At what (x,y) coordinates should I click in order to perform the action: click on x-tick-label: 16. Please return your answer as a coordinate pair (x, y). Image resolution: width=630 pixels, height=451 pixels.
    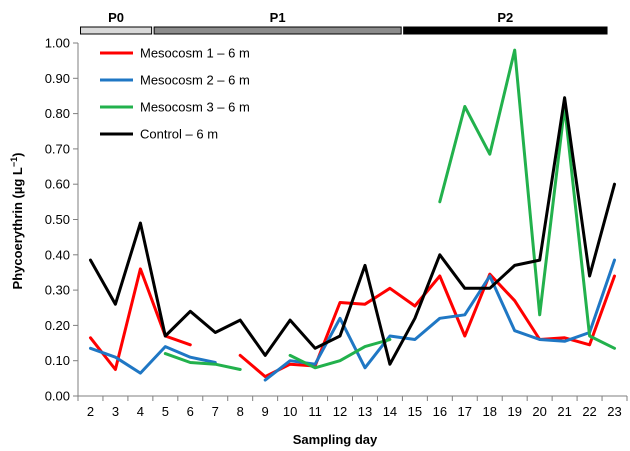
    Looking at the image, I should click on (440, 411).